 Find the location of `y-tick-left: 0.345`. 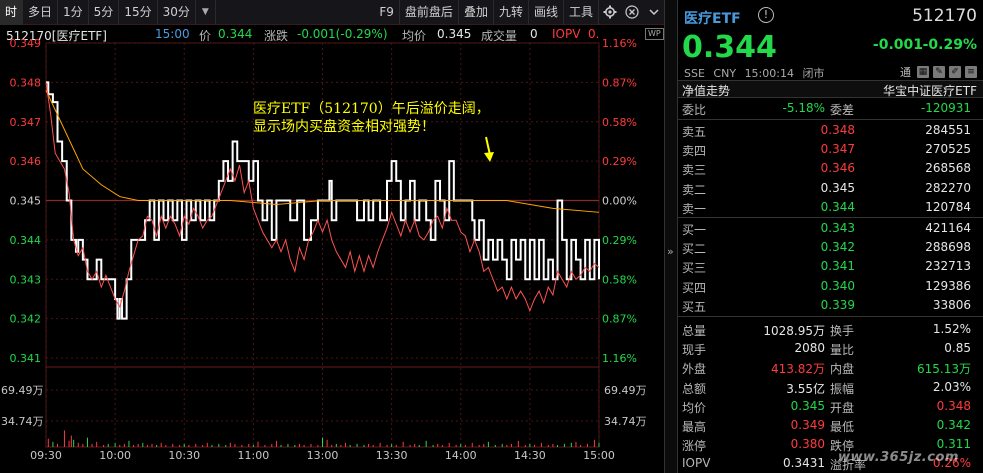

y-tick-left: 0.345 is located at coordinates (26, 201).